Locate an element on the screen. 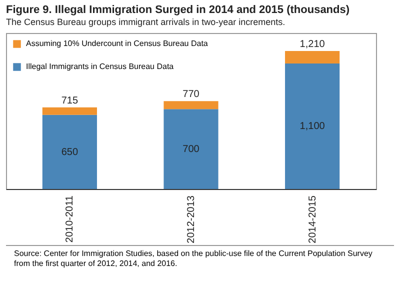 The image size is (400, 300). x-tick-label: 2010-2011 is located at coordinates (70, 219).